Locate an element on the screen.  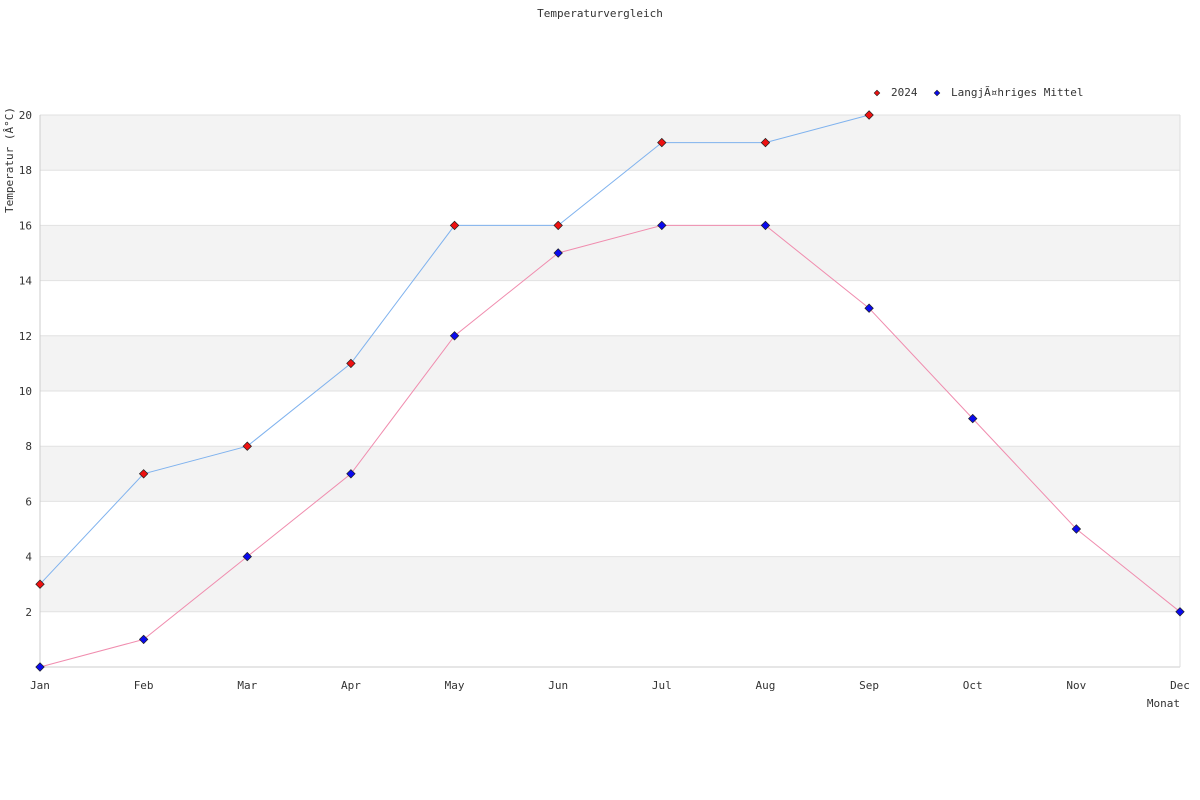
y-tick-label: 2 is located at coordinates (28, 612).